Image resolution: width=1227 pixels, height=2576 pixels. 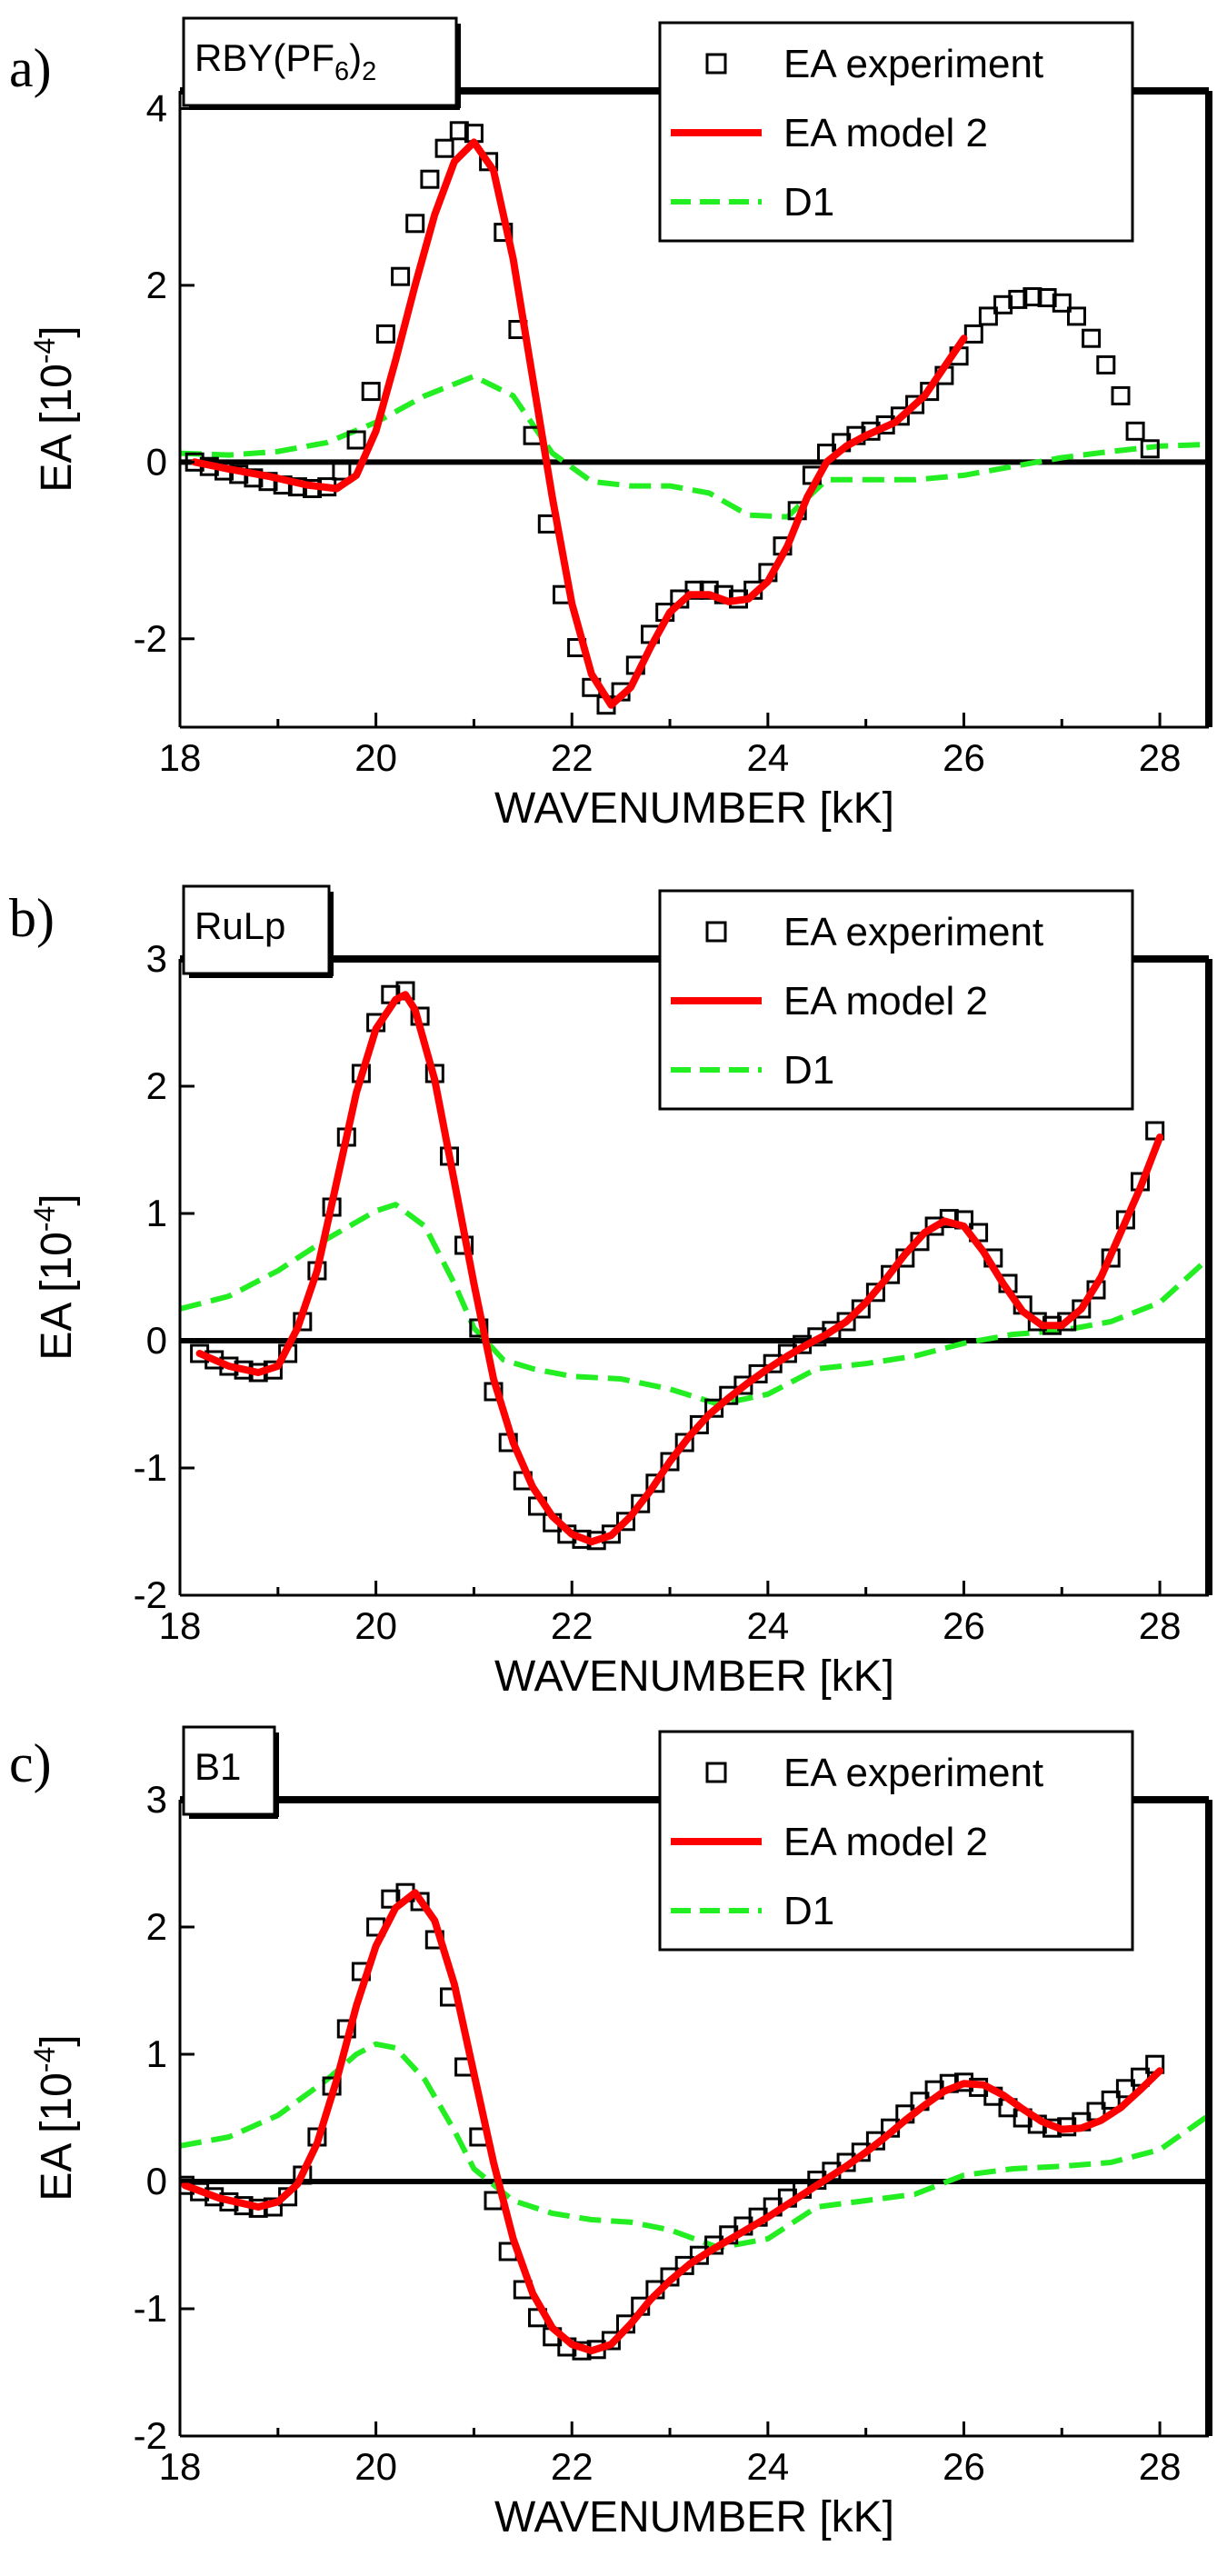 I want to click on y-tick-label: -1, so click(x=150, y=1467).